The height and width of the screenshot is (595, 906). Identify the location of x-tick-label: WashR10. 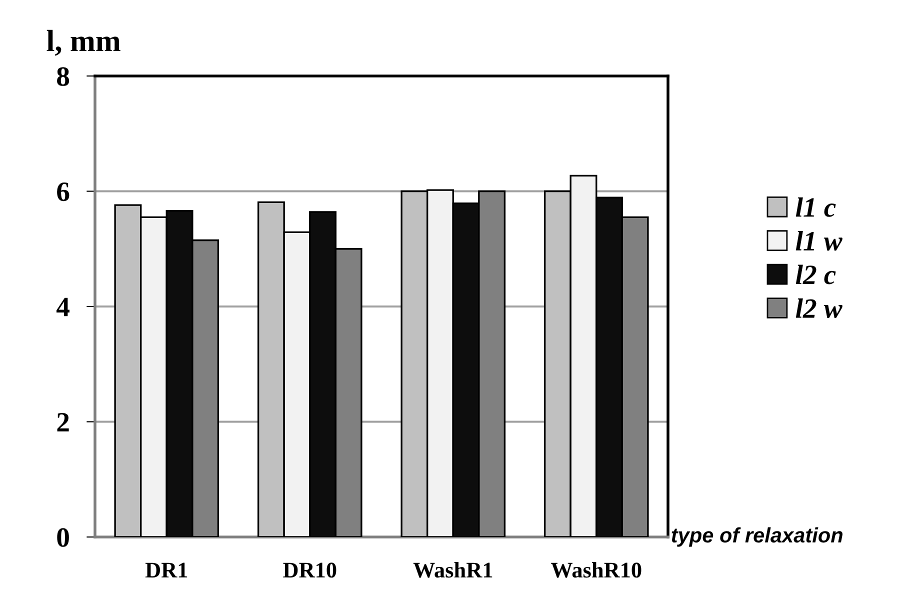
(596, 570).